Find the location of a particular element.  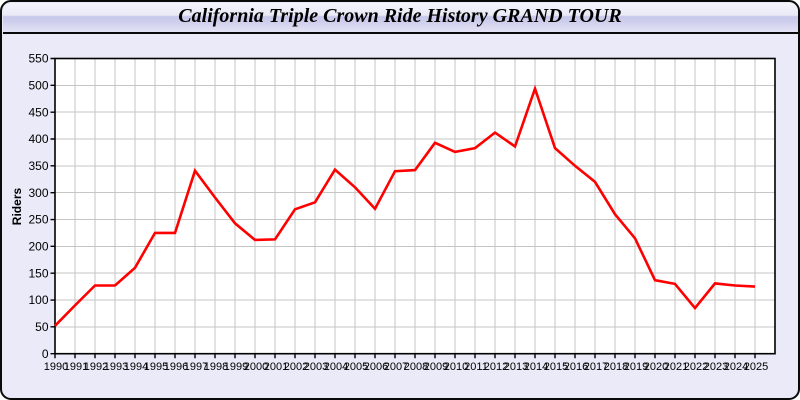

svg-text: 500 is located at coordinates (38, 86).